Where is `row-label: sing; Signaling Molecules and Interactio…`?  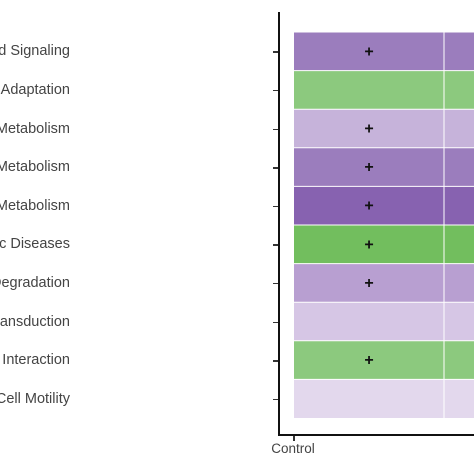
row-label: sing; Signaling Molecules and Interactio… is located at coordinates (35, 360).